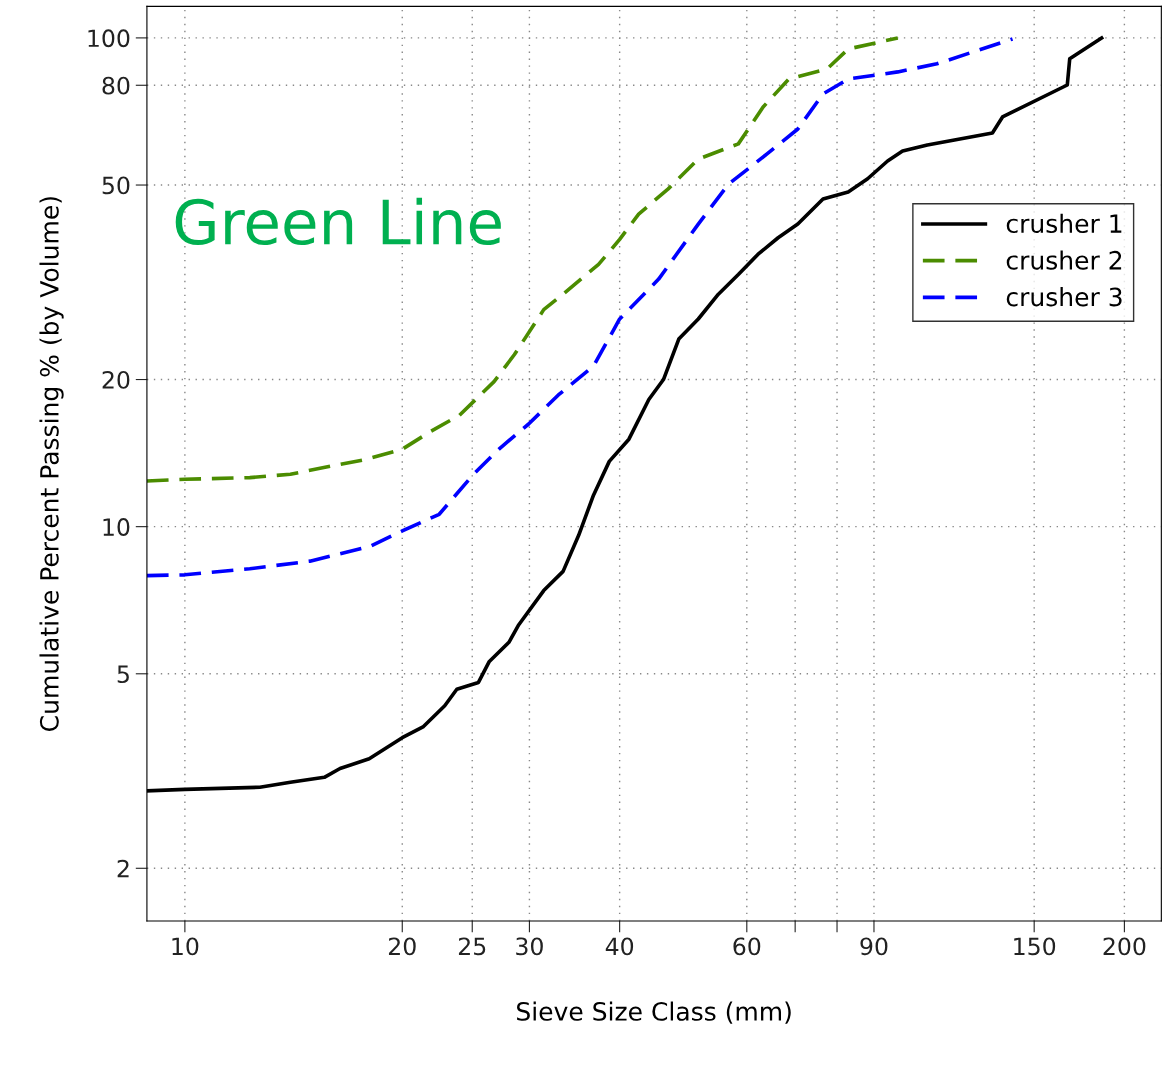 This screenshot has width=1166, height=1066. What do you see at coordinates (1064, 297) in the screenshot?
I see `legend-label: crusher 3` at bounding box center [1064, 297].